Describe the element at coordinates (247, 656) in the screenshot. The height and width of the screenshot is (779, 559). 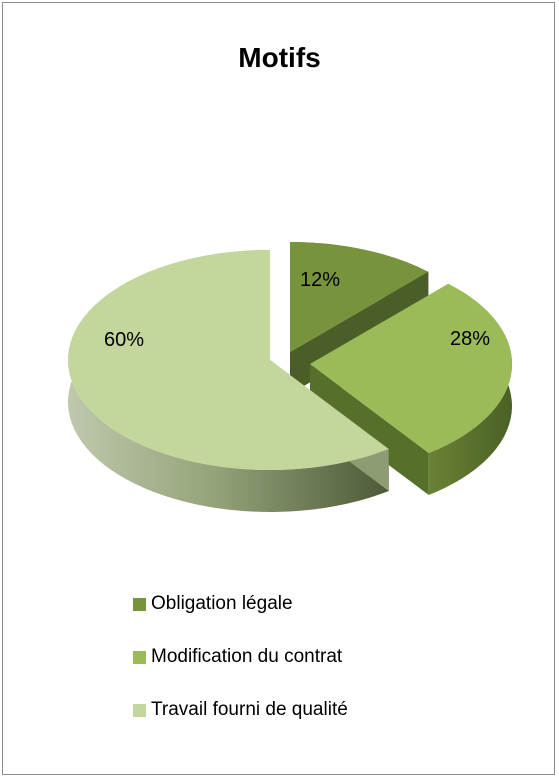
I see `legend-label: Modification du contrat` at that location.